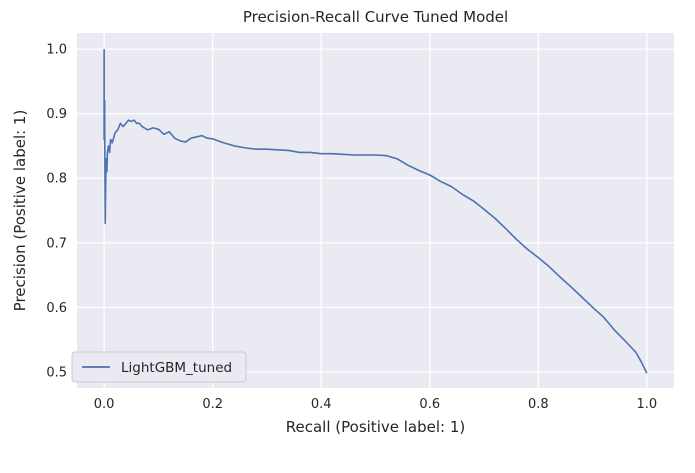 This screenshot has width=695, height=473. I want to click on y-tick-labels: 0.5 0.6 0.7 0.8 0.9 1.0, so click(56, 212).